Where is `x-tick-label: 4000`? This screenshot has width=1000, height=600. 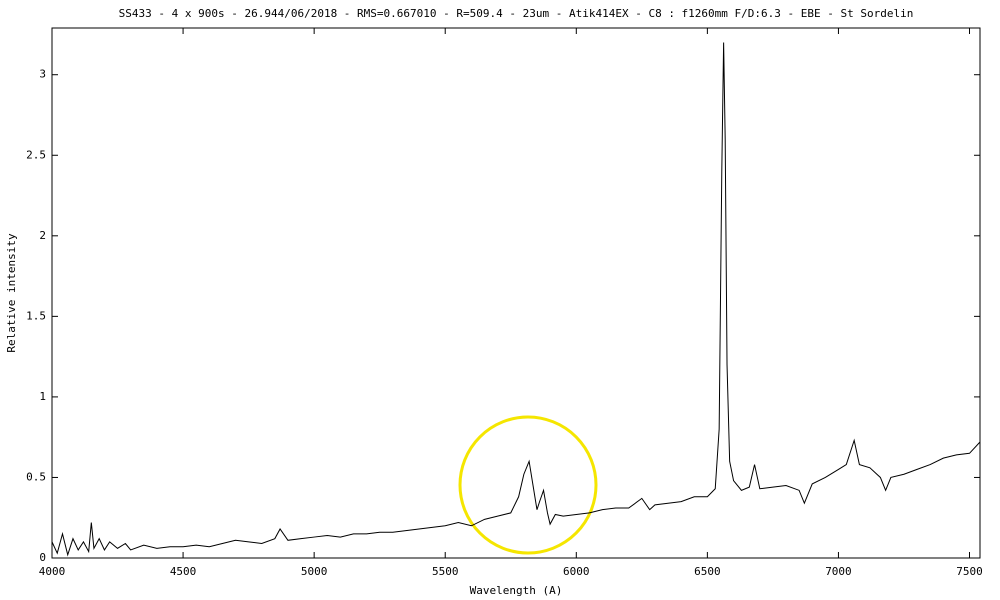 x-tick-label: 4000 is located at coordinates (52, 571).